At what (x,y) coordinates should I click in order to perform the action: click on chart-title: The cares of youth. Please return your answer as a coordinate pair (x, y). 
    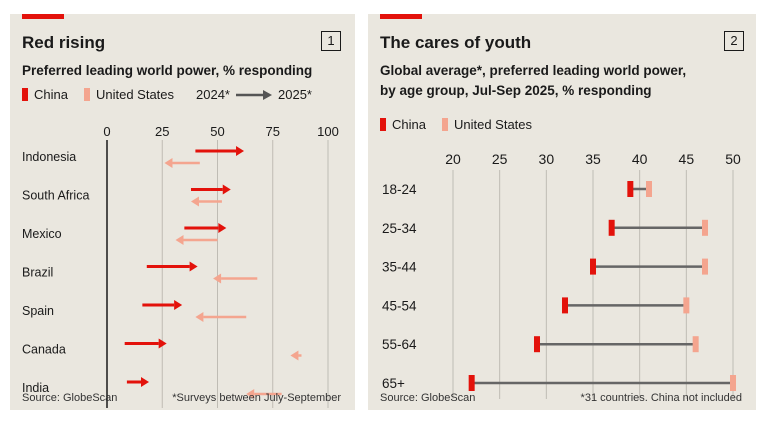
    Looking at the image, I should click on (456, 42).